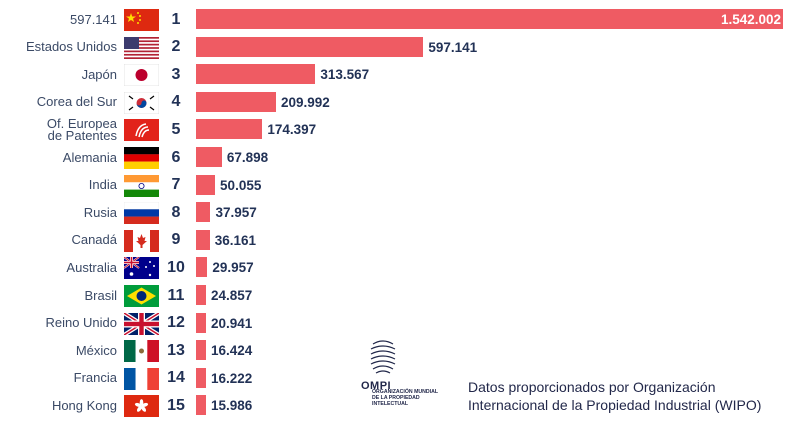 Image resolution: width=800 pixels, height=421 pixels. What do you see at coordinates (176, 295) in the screenshot?
I see `rank-label: 11` at bounding box center [176, 295].